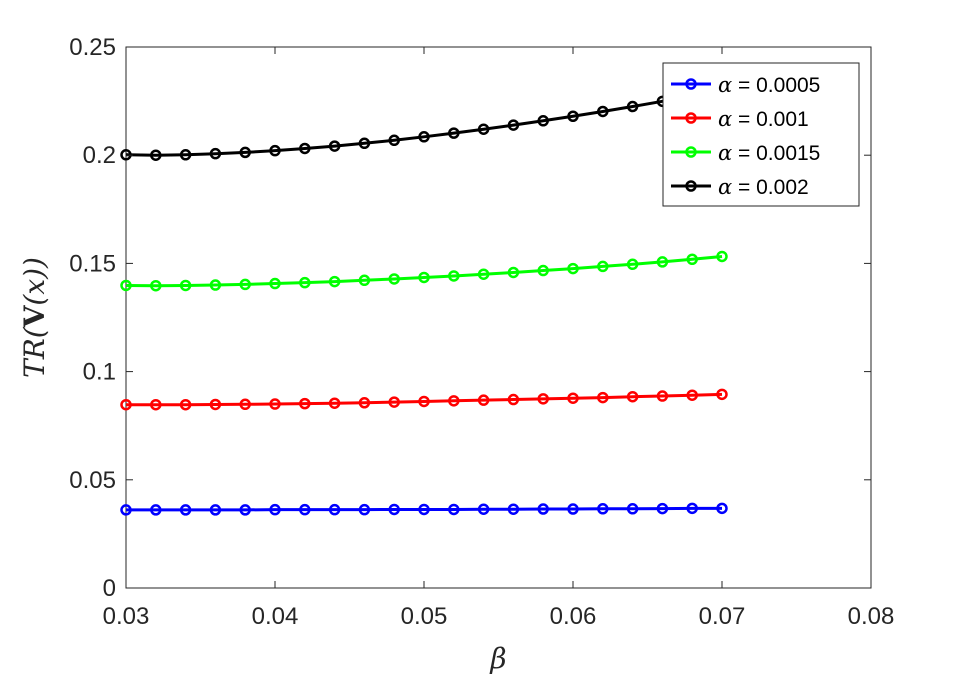 The image size is (963, 679). I want to click on legend-item: α = 0.0005, so click(745, 85).